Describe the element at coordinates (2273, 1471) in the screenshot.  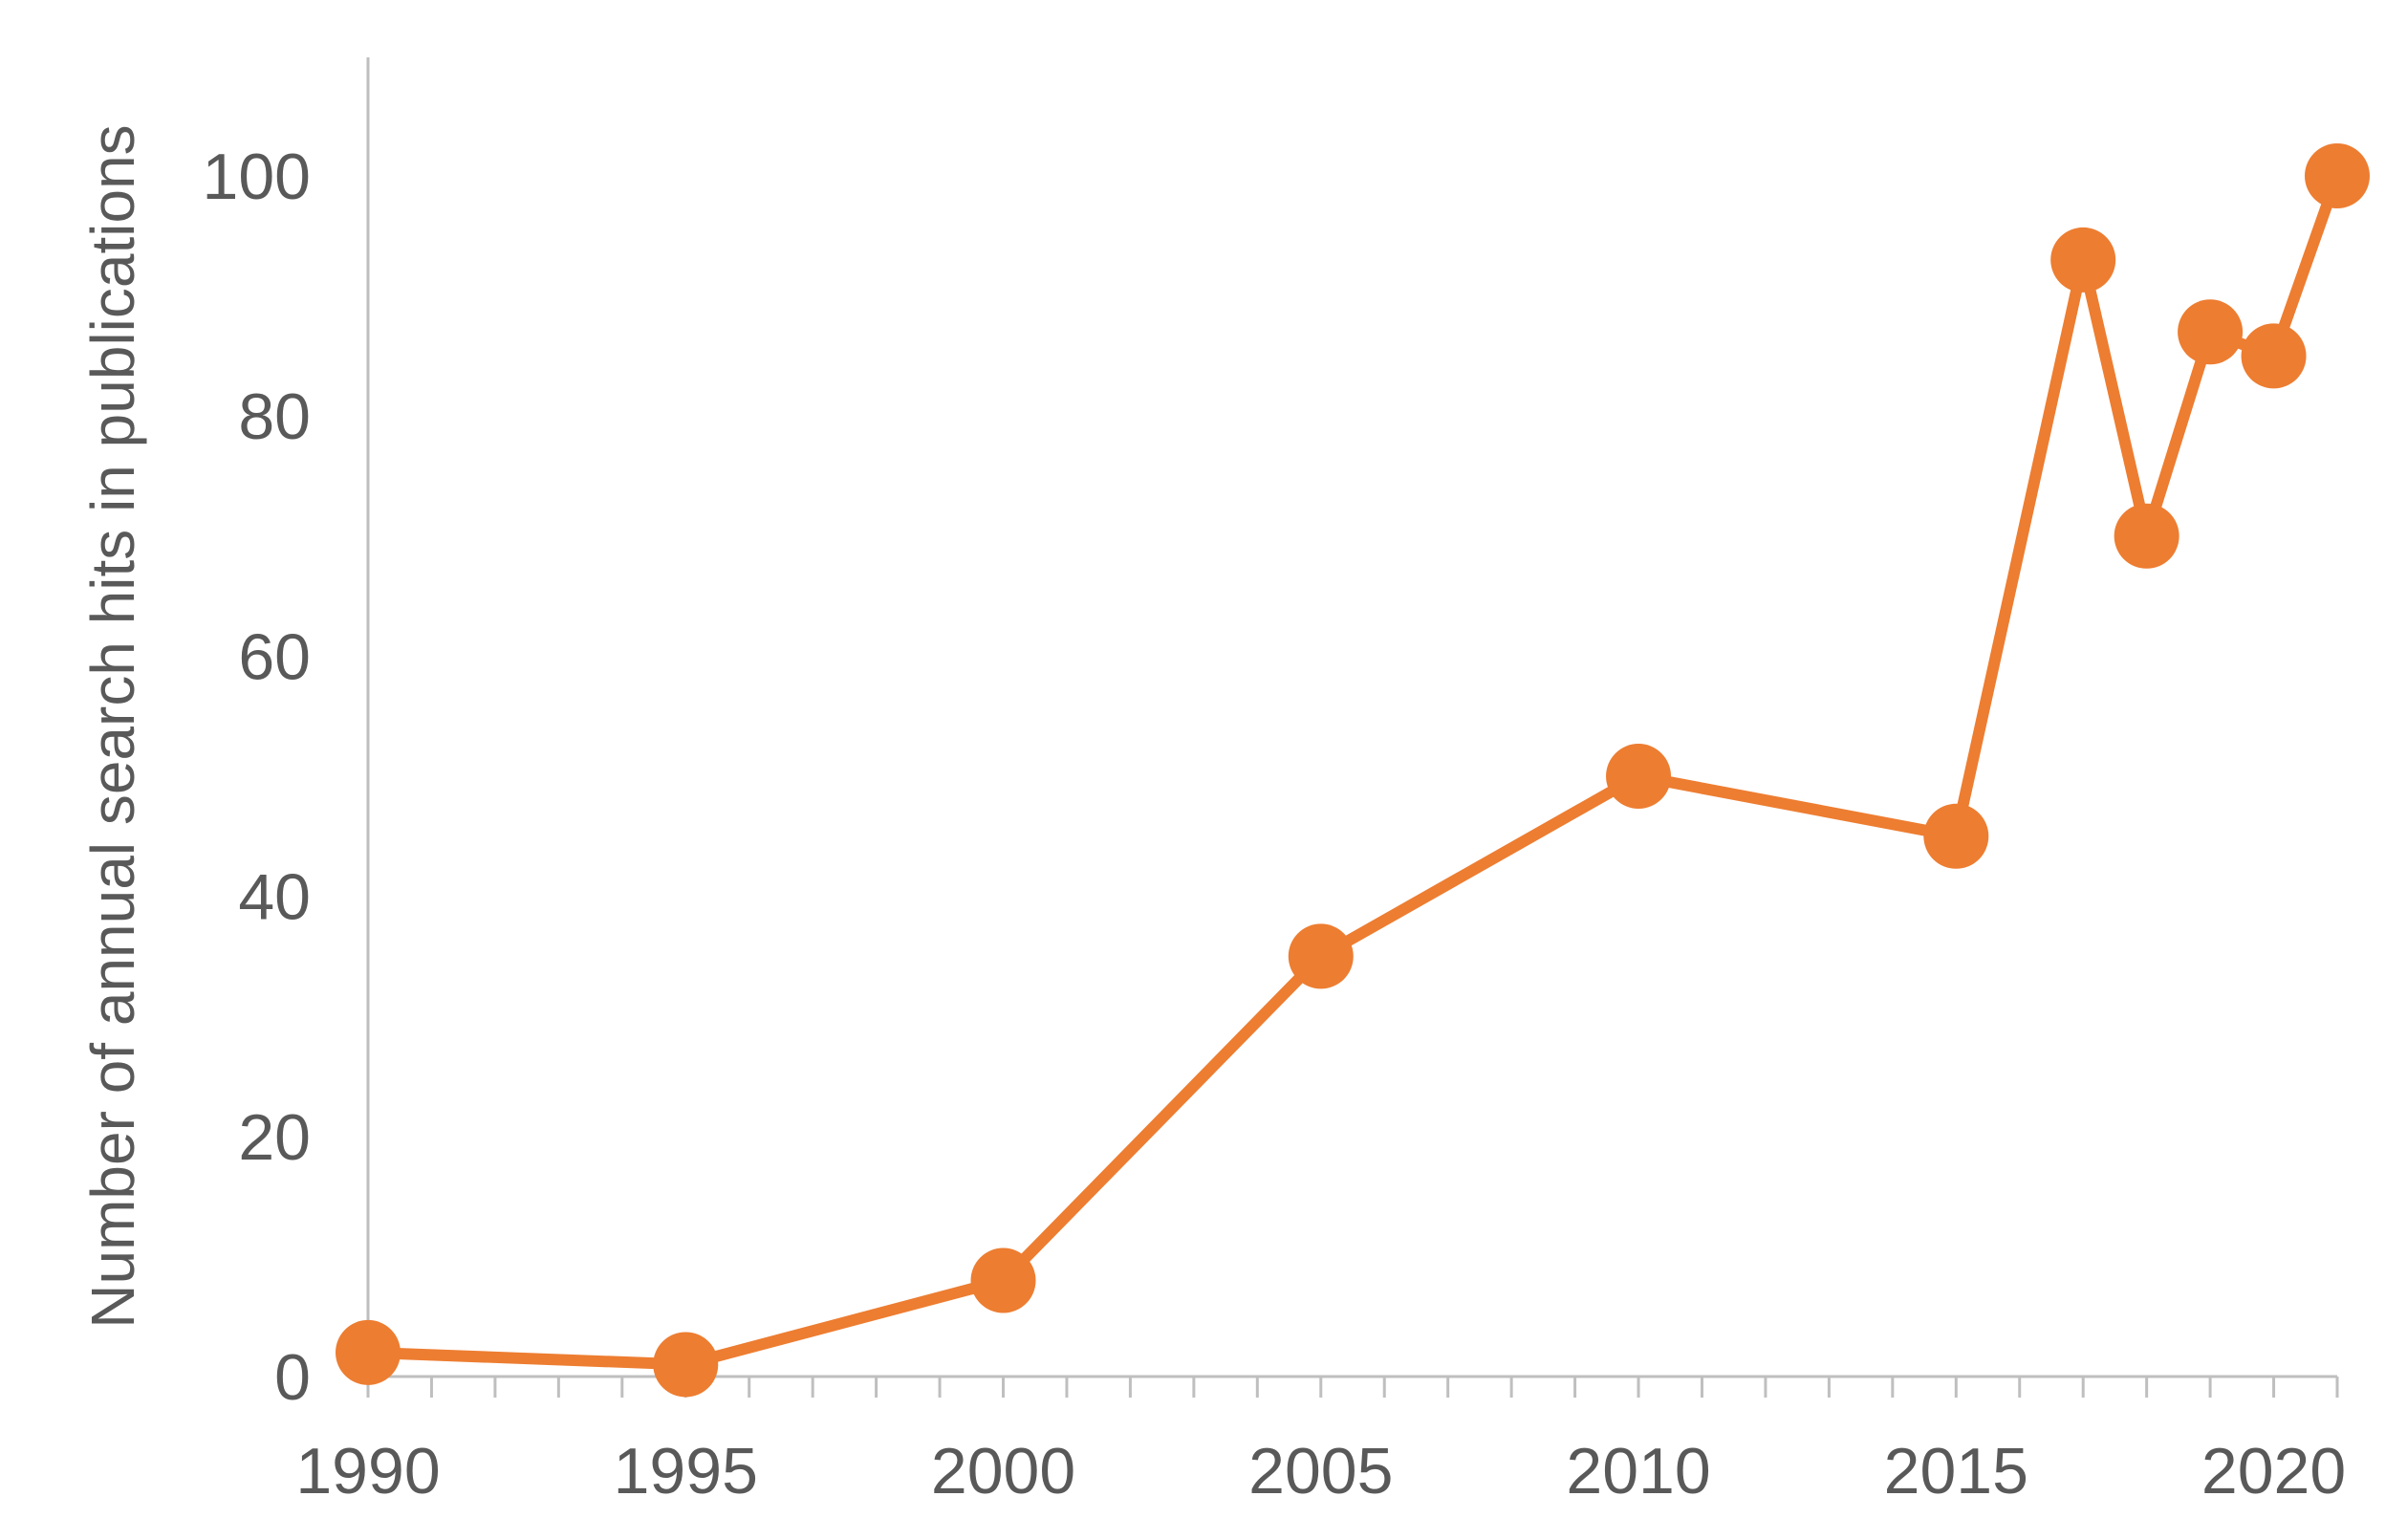
I see `x-tick-label: 2020` at that location.